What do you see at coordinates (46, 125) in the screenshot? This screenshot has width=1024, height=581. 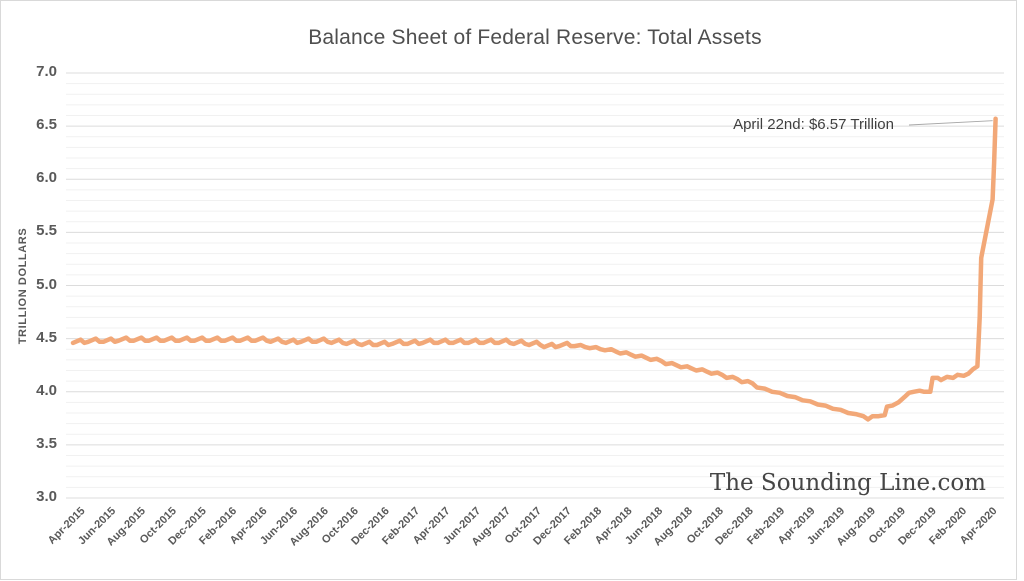 I see `y-tick-label: 6.5` at bounding box center [46, 125].